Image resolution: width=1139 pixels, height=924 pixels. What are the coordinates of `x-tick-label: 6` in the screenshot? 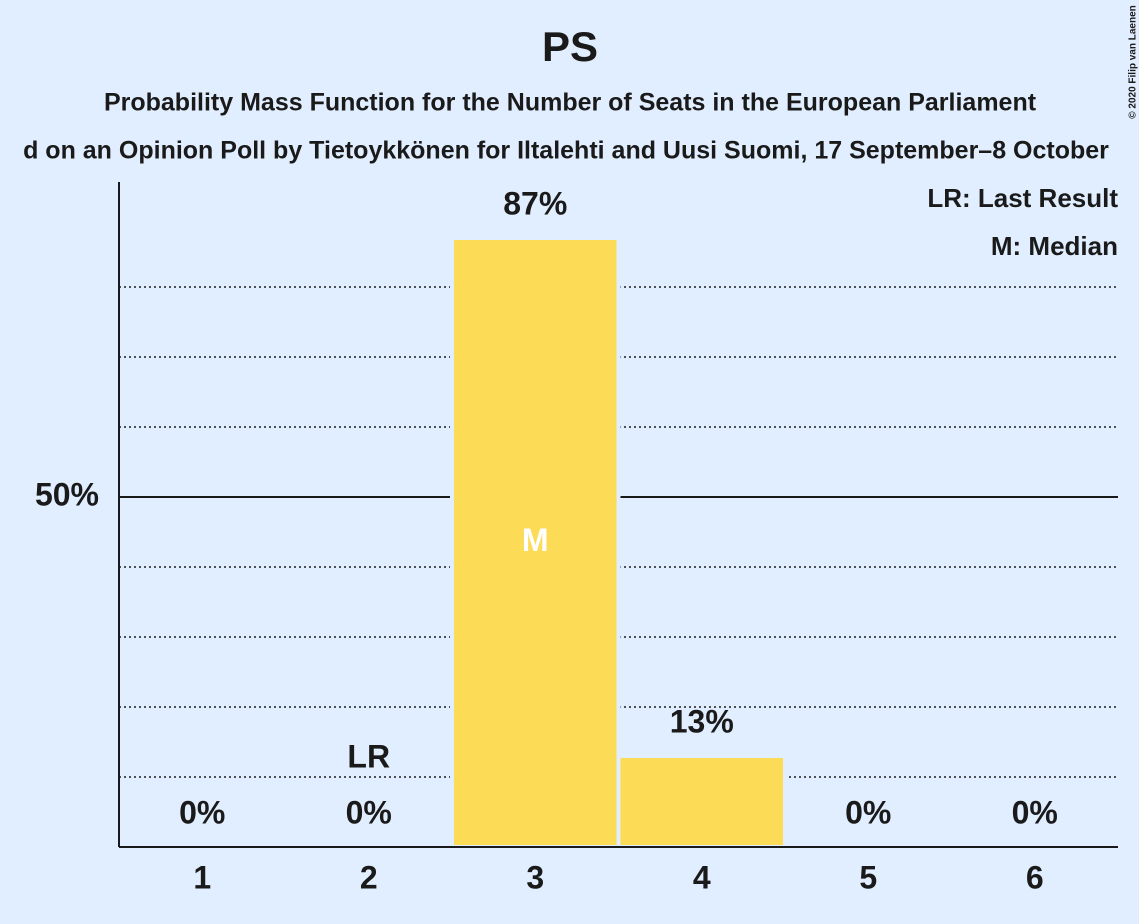 It's located at (1035, 877).